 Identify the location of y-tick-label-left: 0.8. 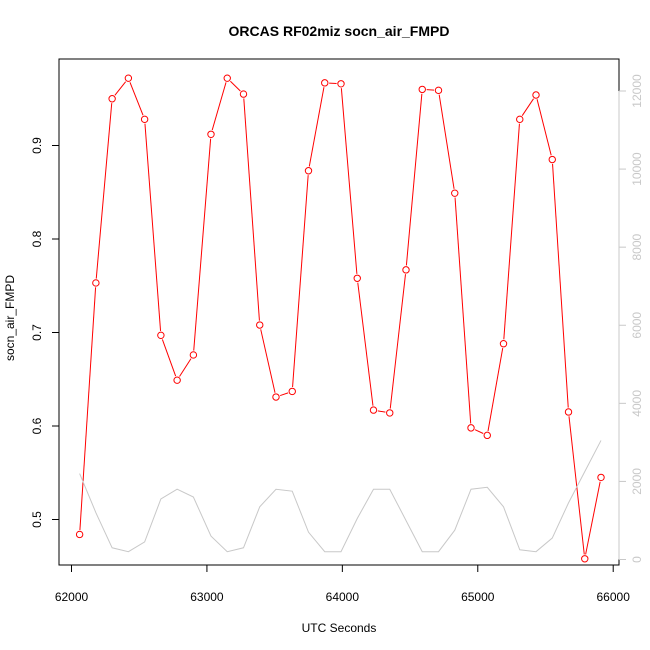
(37, 238).